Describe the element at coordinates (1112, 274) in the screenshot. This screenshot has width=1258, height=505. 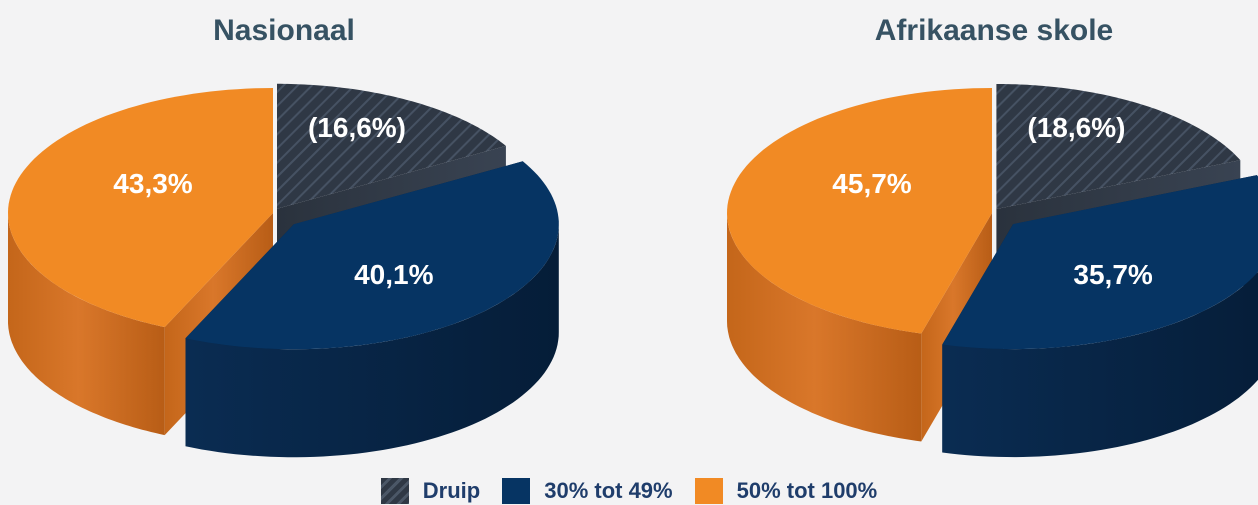
I see `pie-1-label-30-49: 35,7%` at that location.